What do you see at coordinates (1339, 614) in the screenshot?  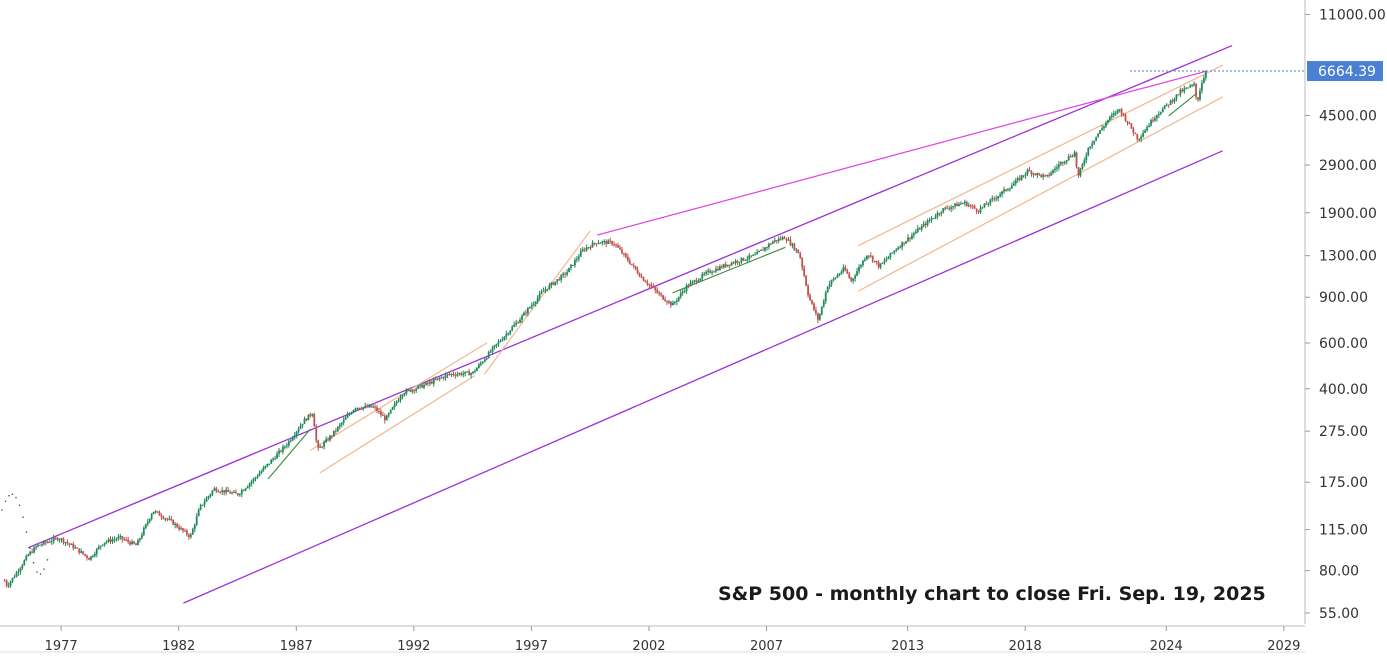 I see `y-tick-label: 55.00` at bounding box center [1339, 614].